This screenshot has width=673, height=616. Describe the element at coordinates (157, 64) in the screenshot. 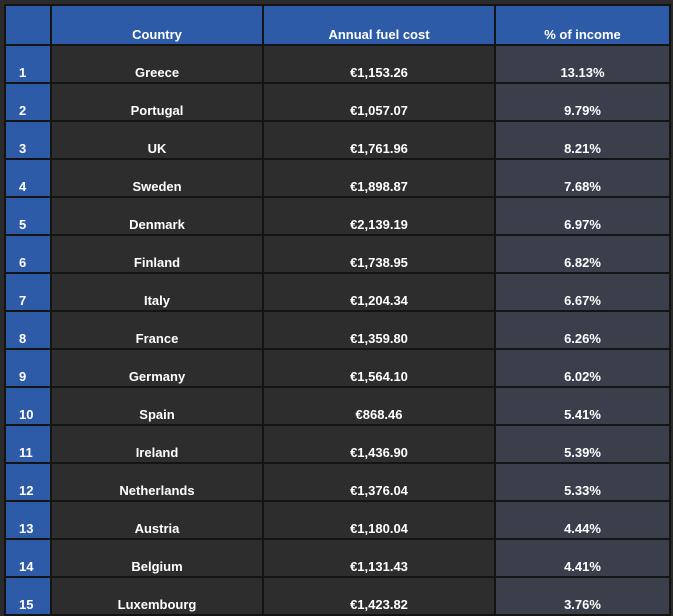

I see `country-cell: Greece` at that location.